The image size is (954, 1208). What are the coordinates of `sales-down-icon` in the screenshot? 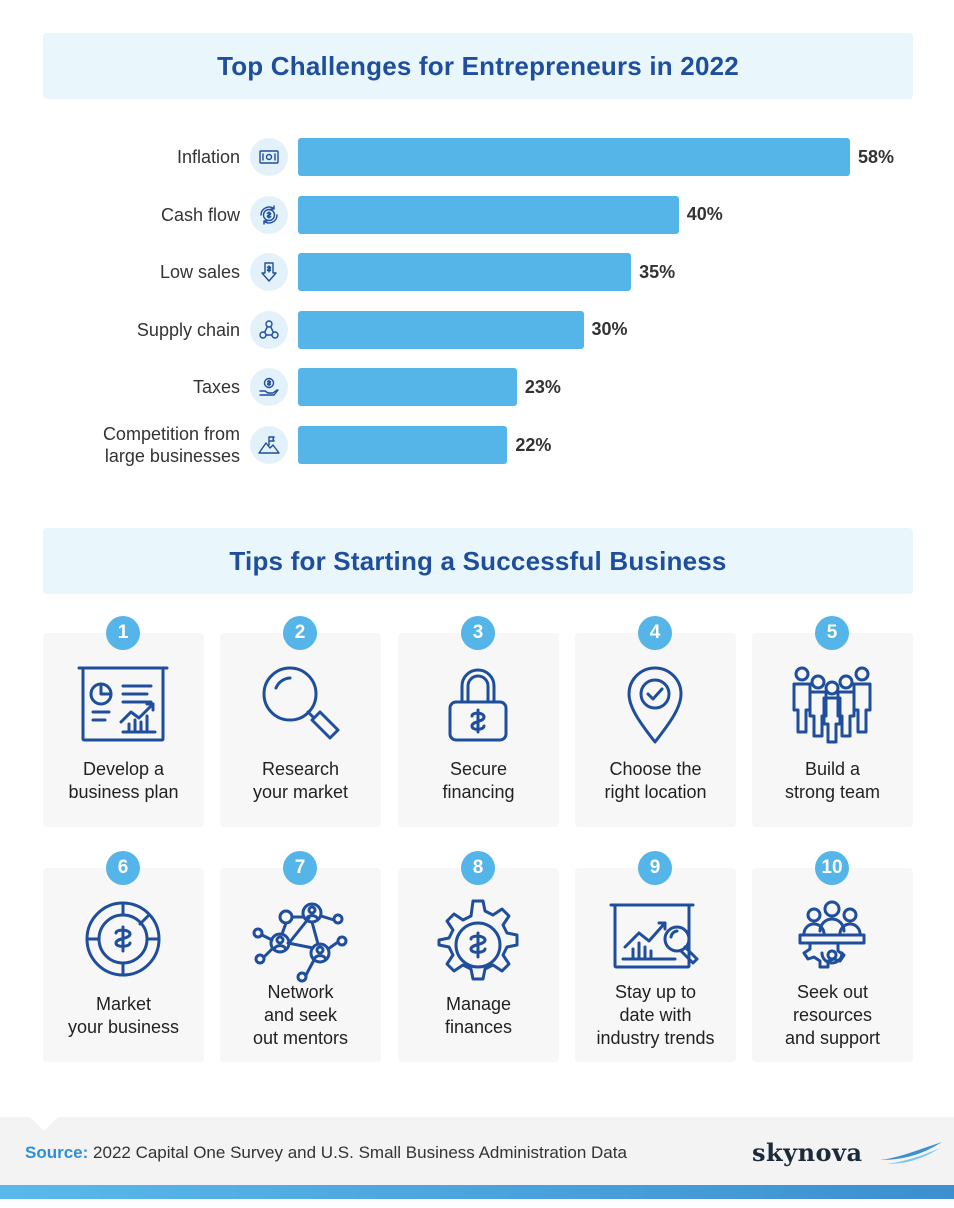 It's located at (269, 272).